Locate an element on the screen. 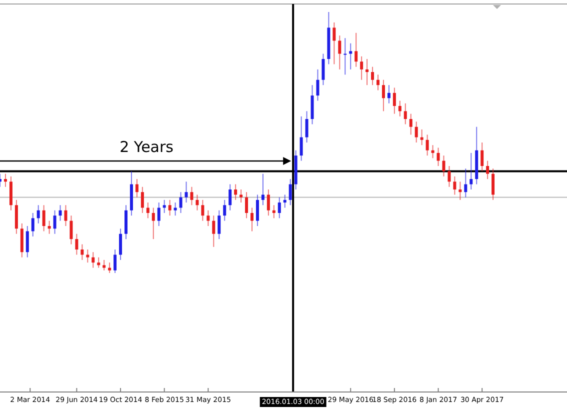  annotation: 2 Years is located at coordinates (147, 147).